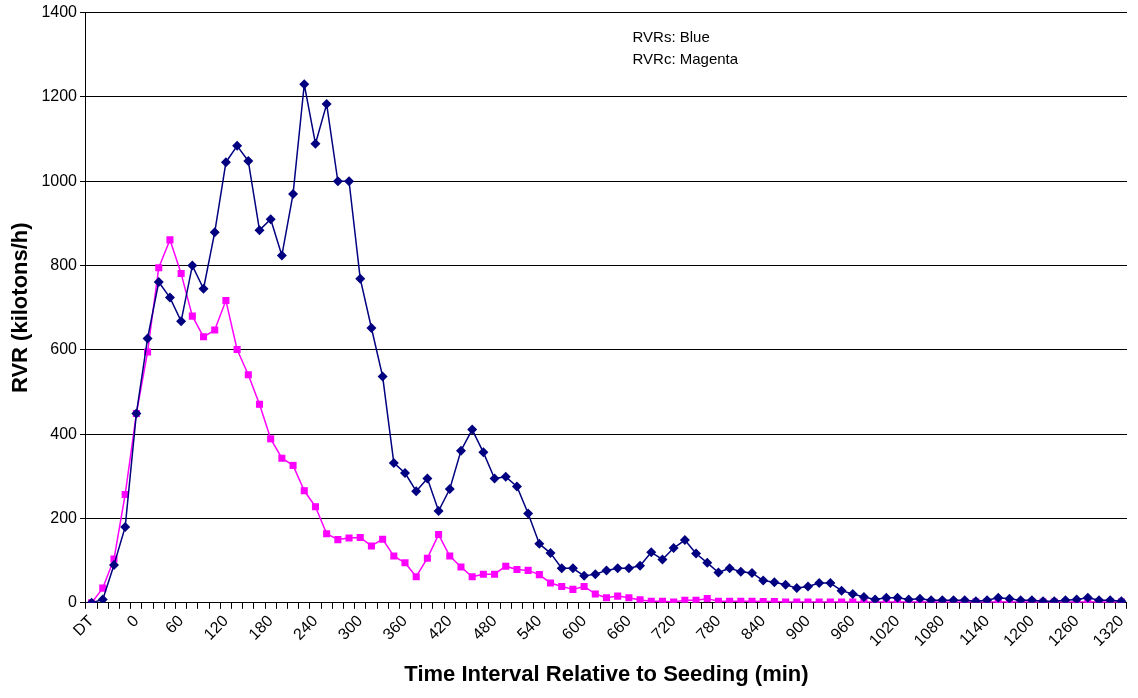 This screenshot has width=1138, height=698. Describe the element at coordinates (440, 627) in the screenshot. I see `x-tick-label: 420` at that location.